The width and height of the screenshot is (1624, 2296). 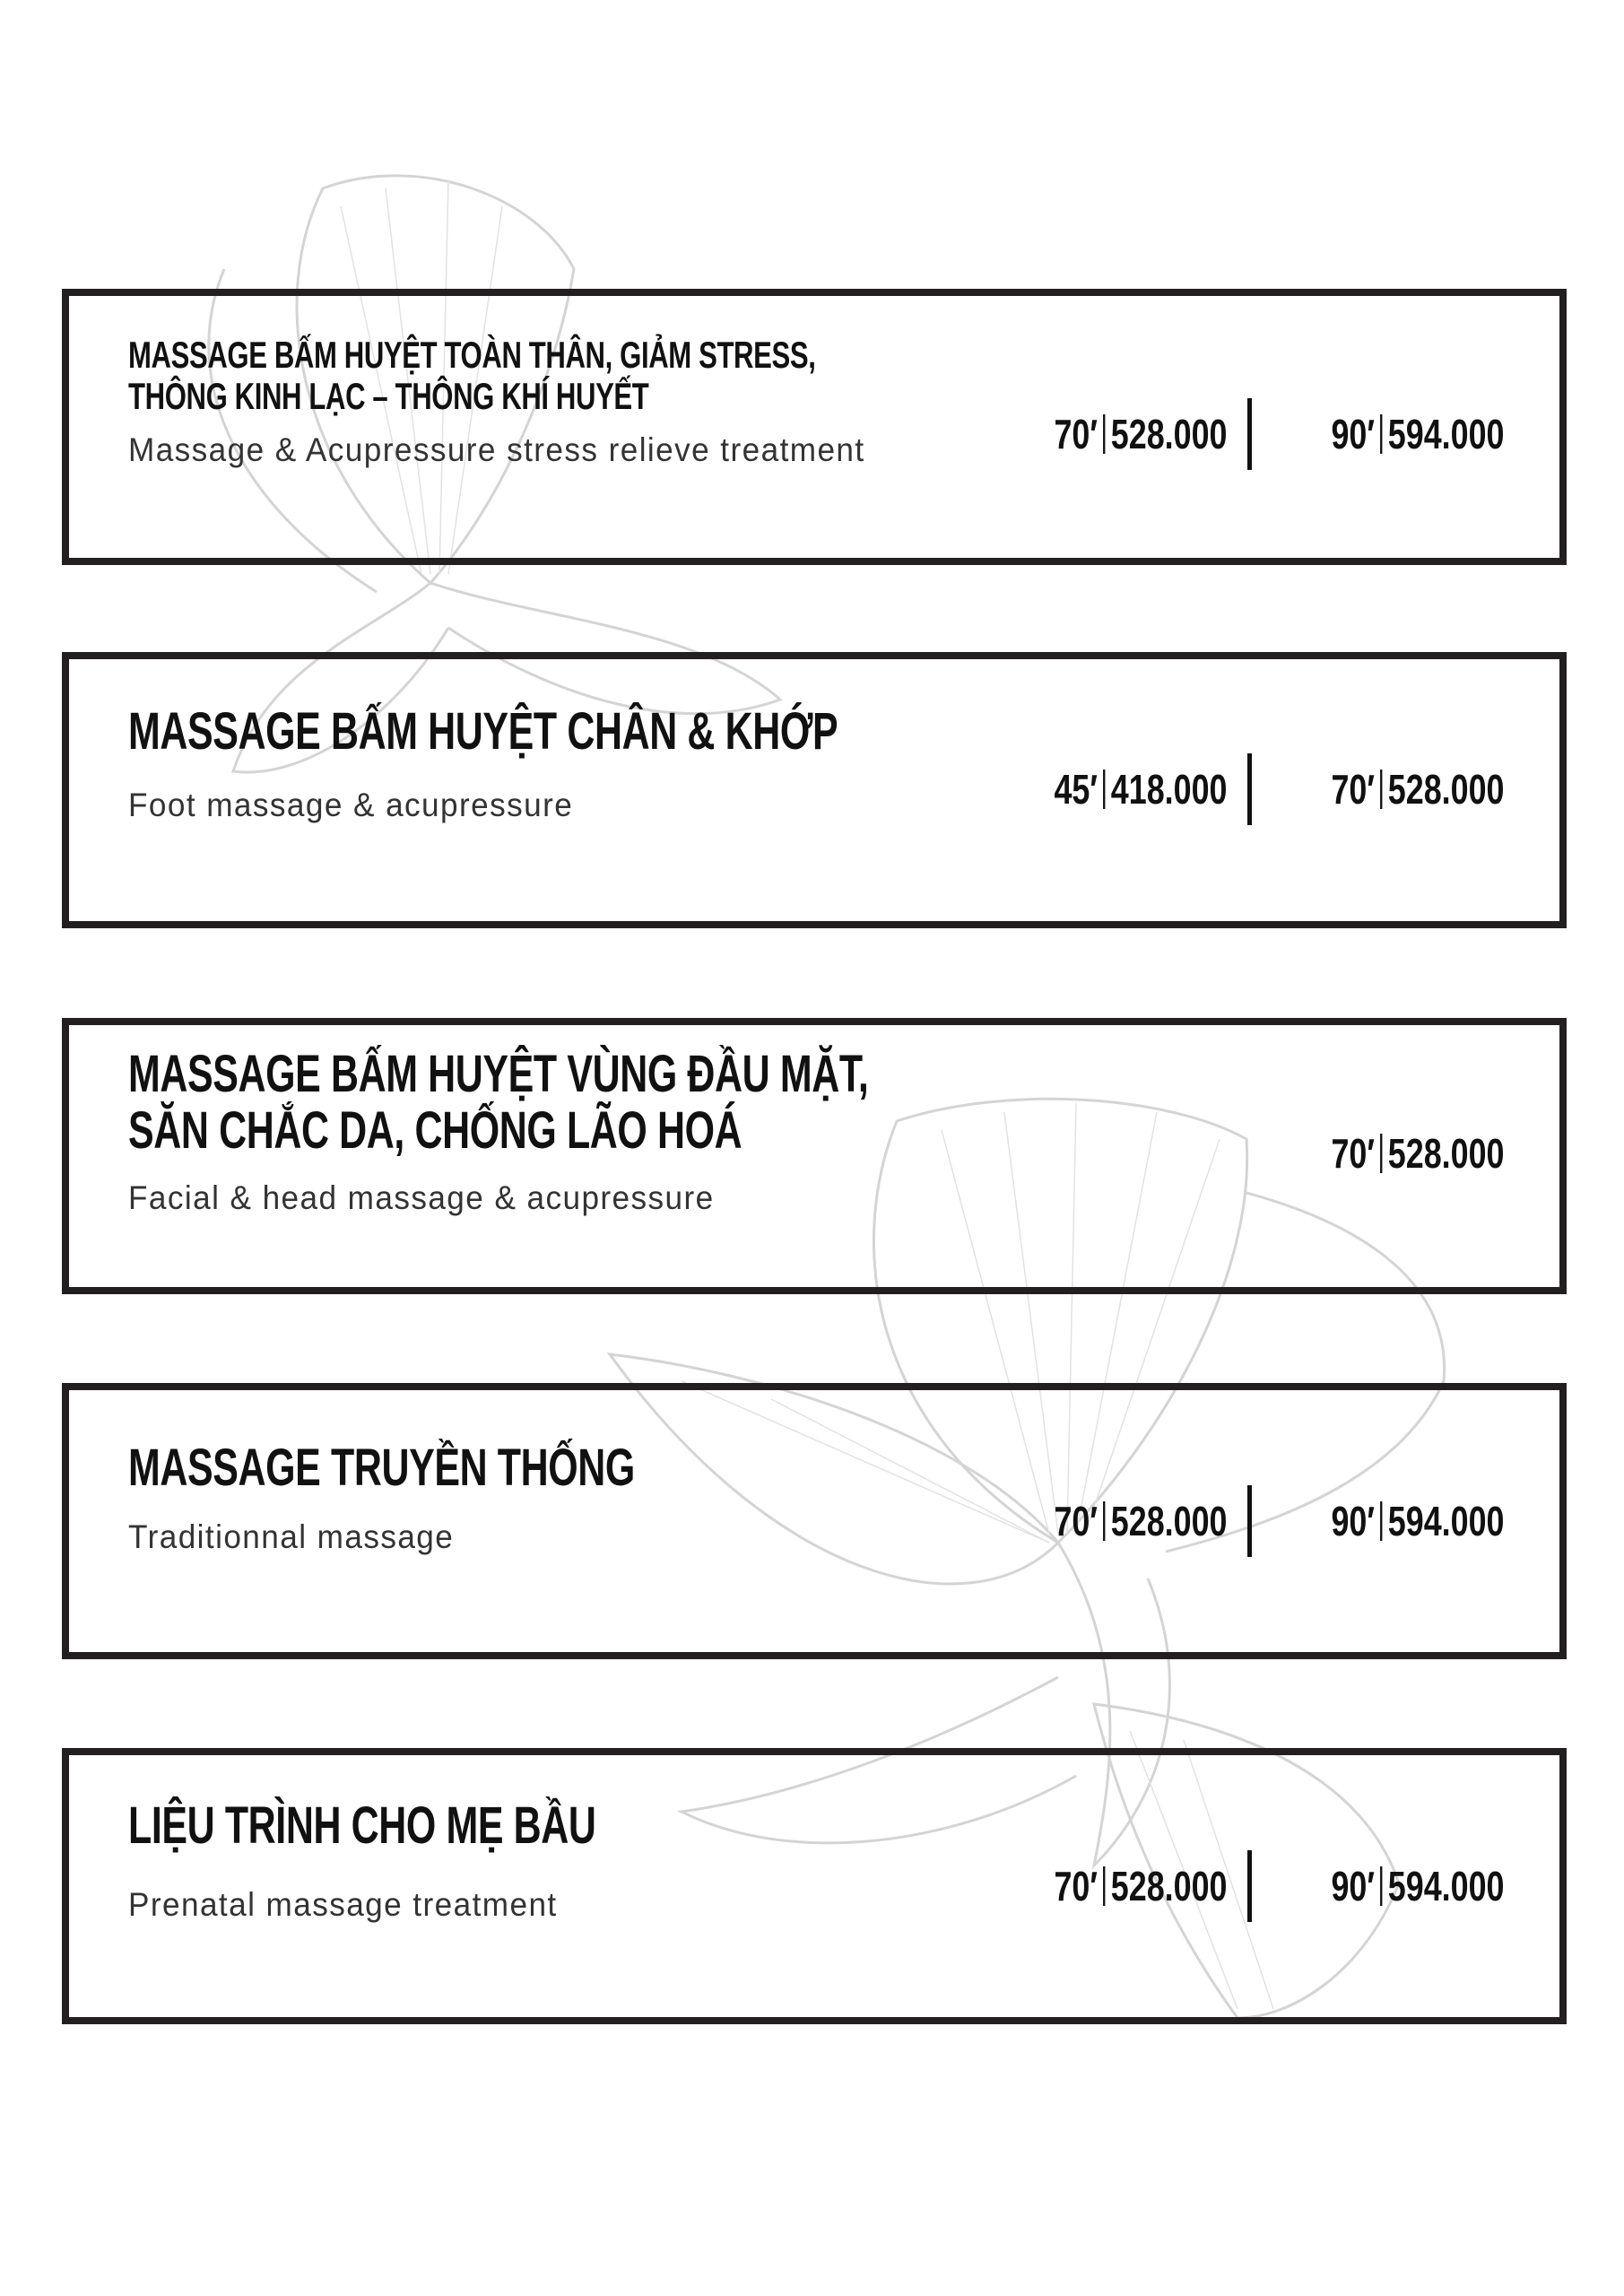 What do you see at coordinates (381, 1468) in the screenshot?
I see `service-title: MASSAGE TRUYỀN THỐNG` at bounding box center [381, 1468].